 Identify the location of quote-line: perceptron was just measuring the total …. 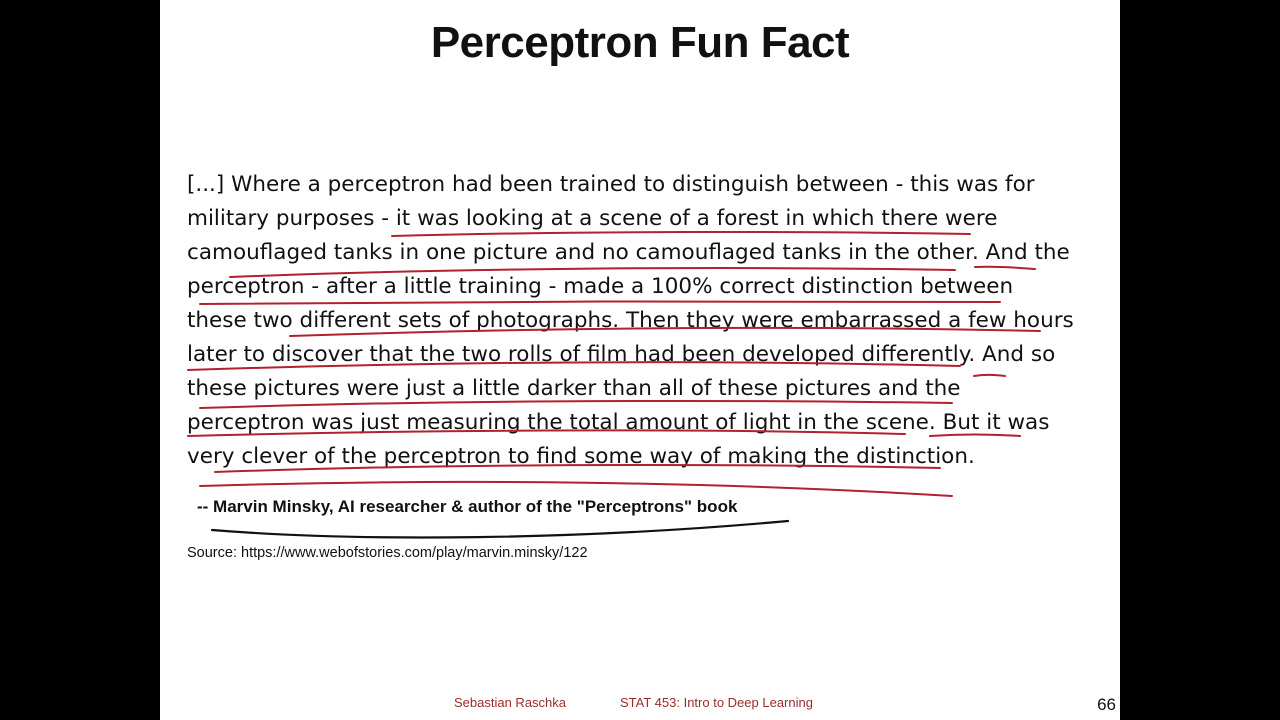
(618, 422).